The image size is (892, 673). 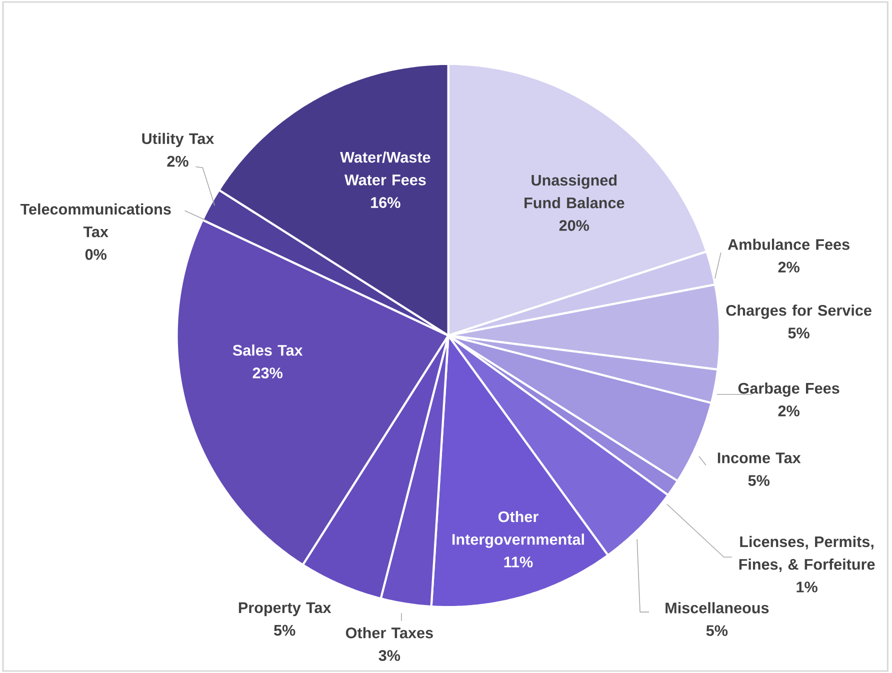 What do you see at coordinates (389, 655) in the screenshot?
I see `data-label: 3%` at bounding box center [389, 655].